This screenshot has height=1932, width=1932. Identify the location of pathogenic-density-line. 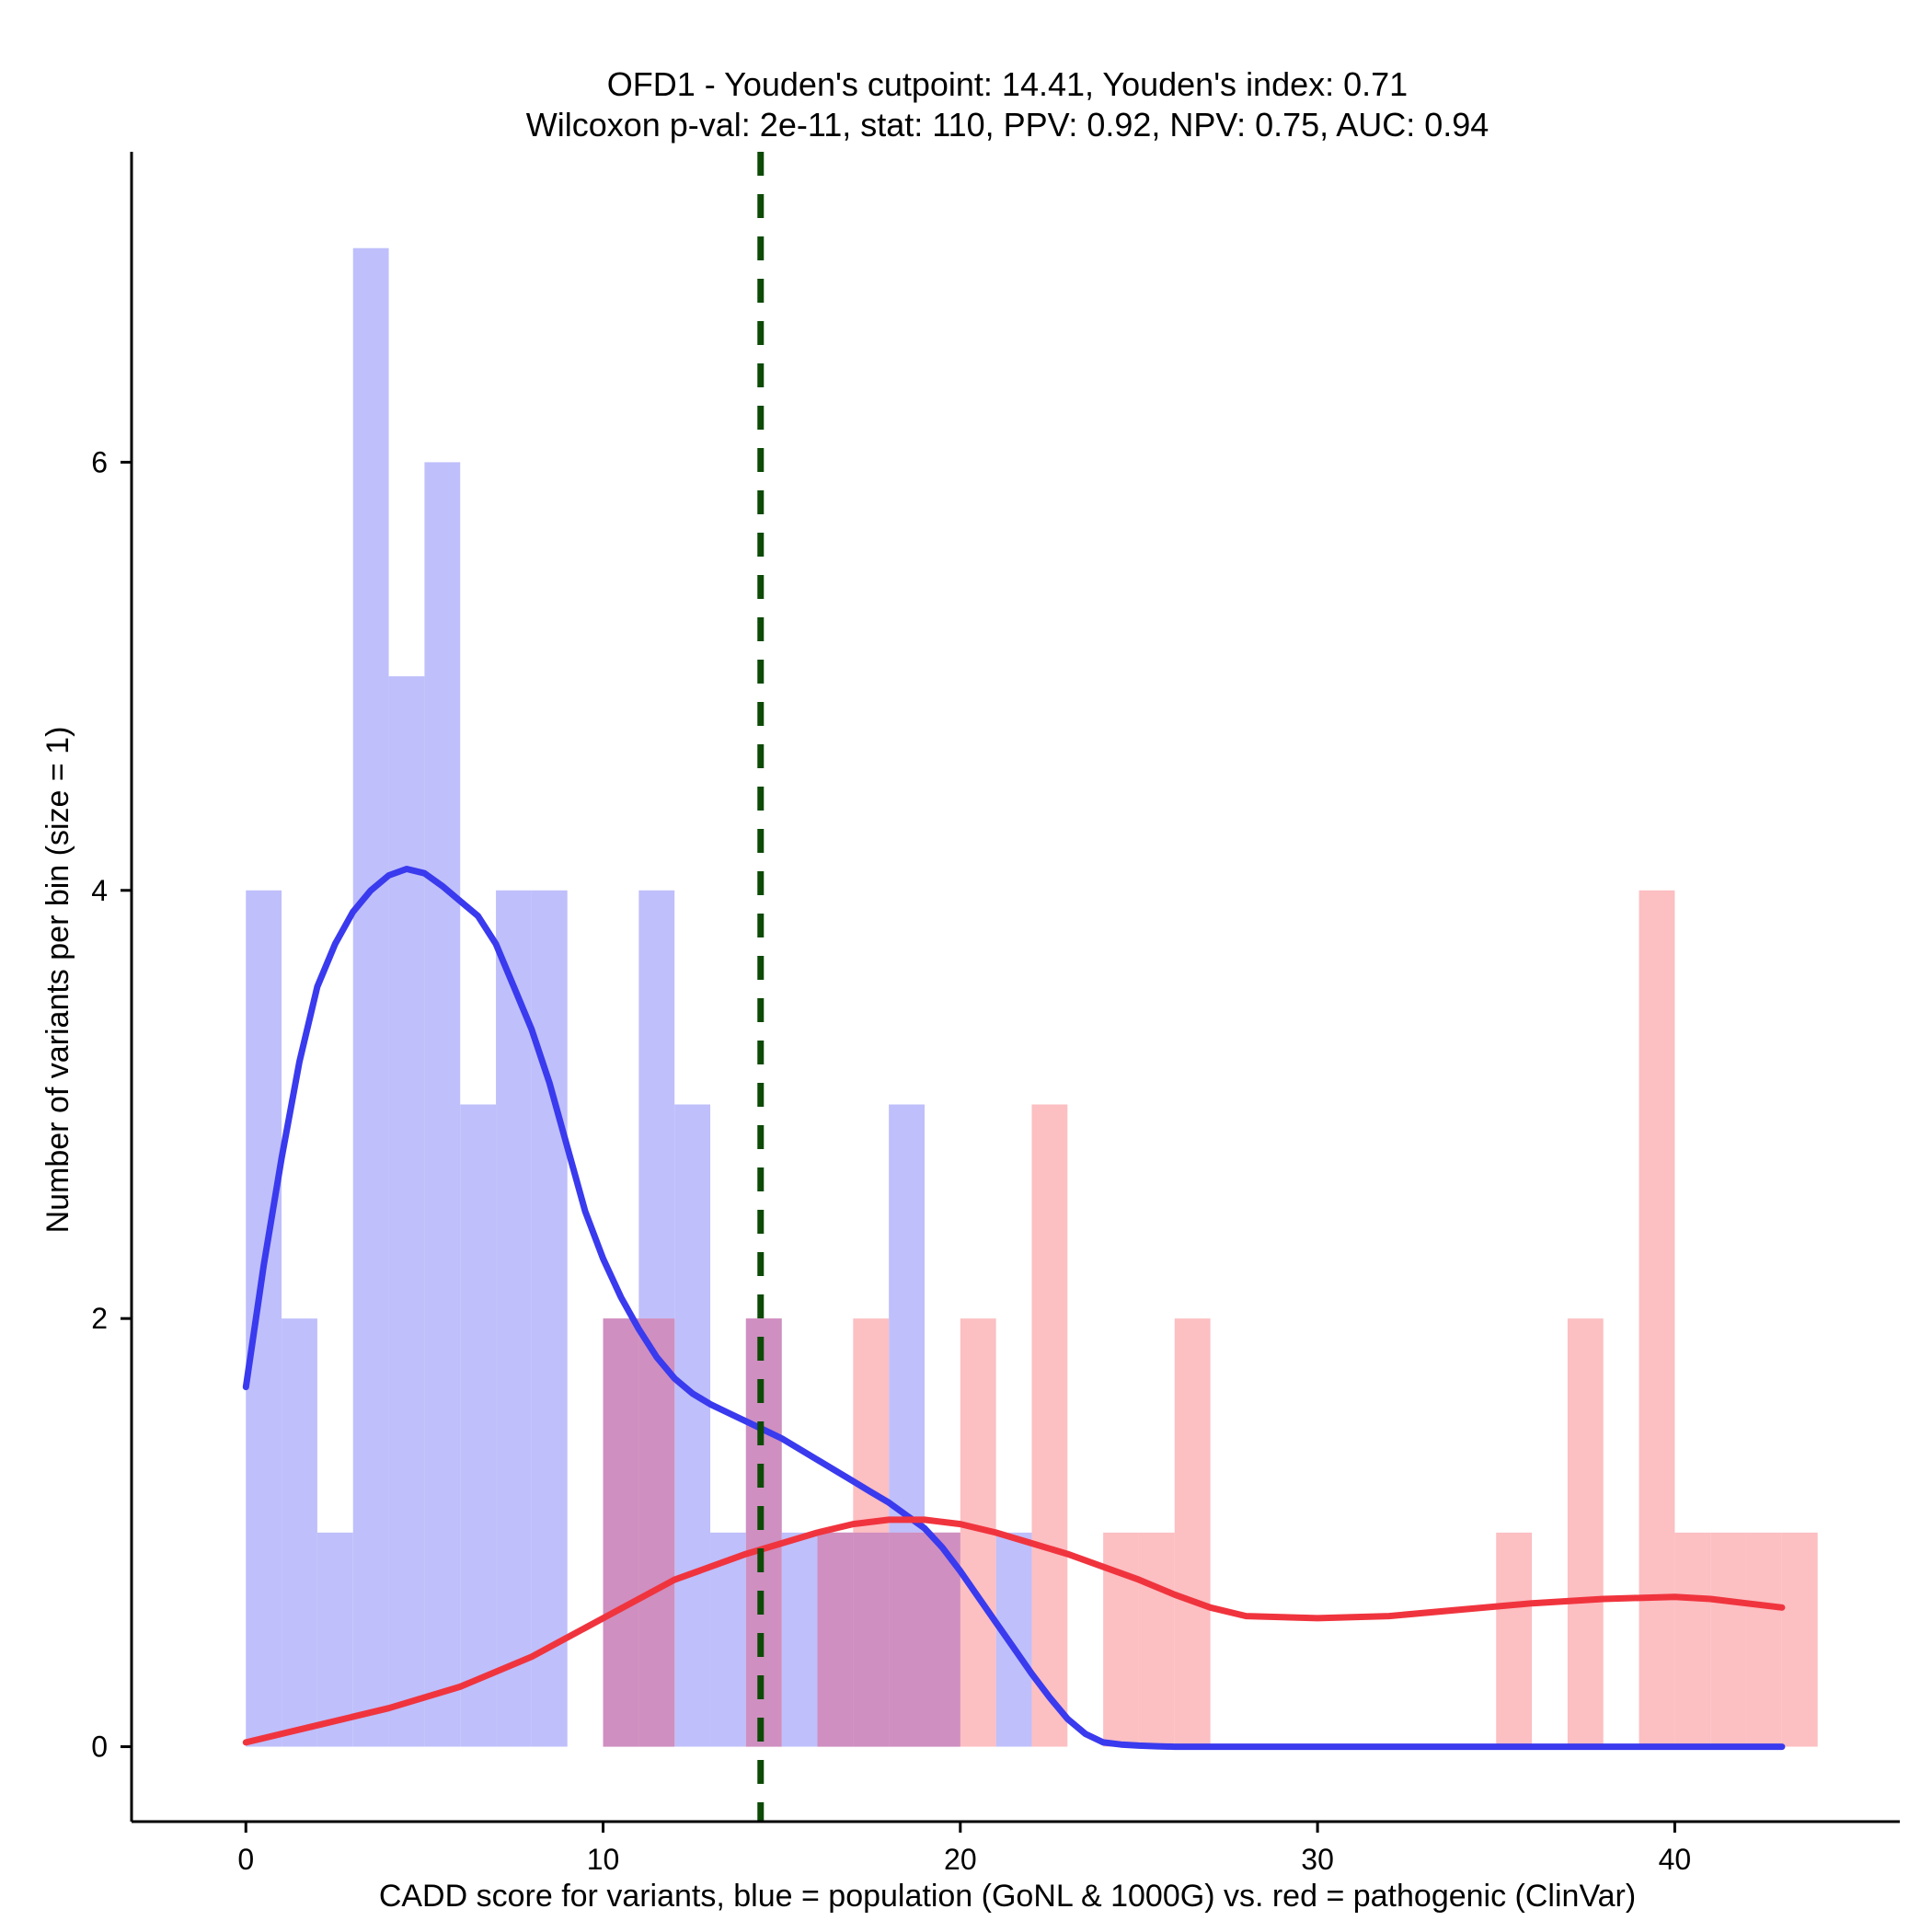
(1014, 1631).